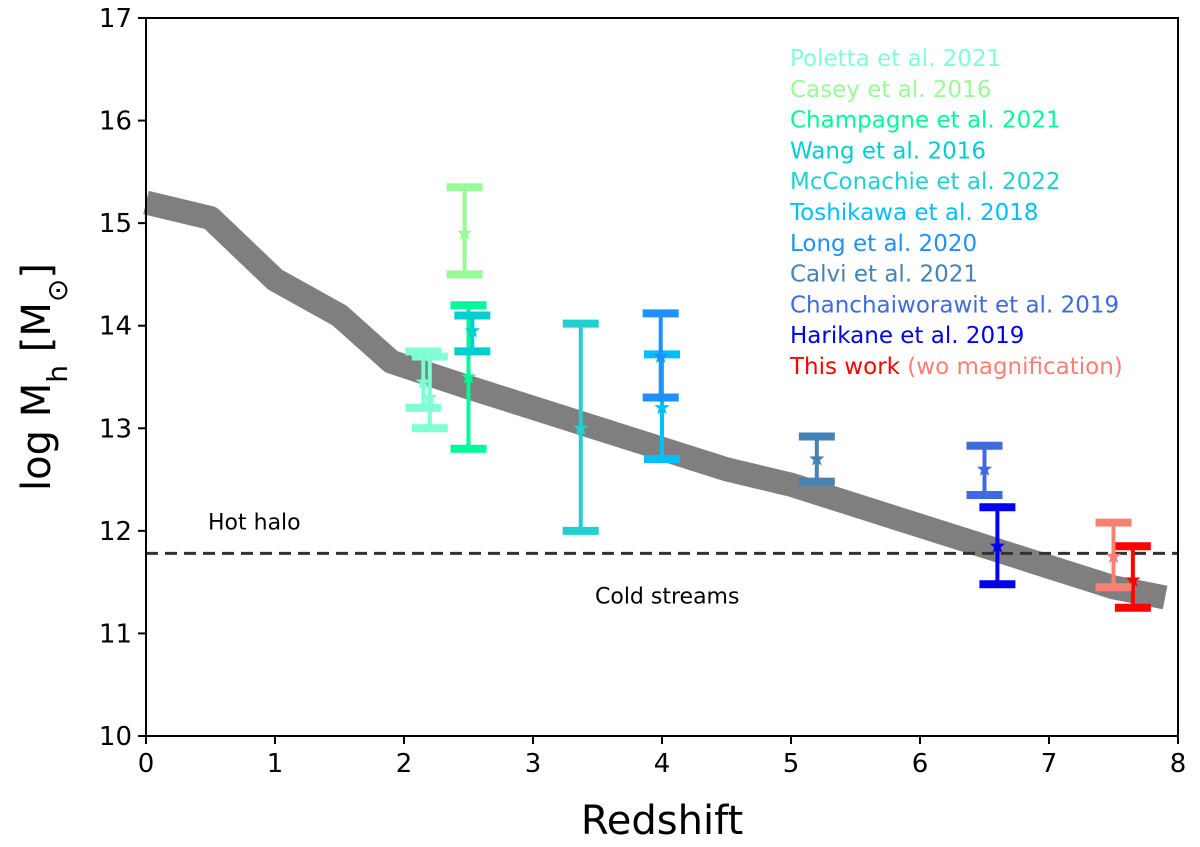 This screenshot has width=1200, height=847. I want to click on x-tick-label: 7, so click(1049, 764).